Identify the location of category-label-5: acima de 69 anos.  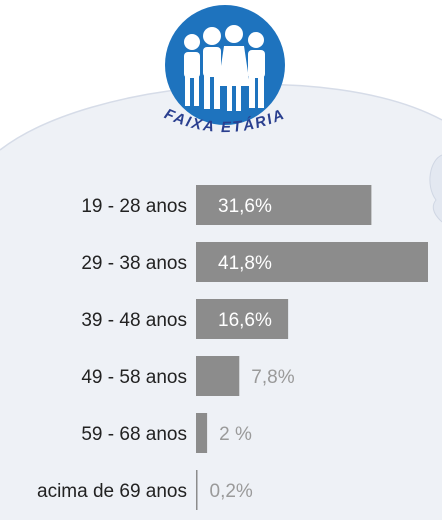
(112, 491).